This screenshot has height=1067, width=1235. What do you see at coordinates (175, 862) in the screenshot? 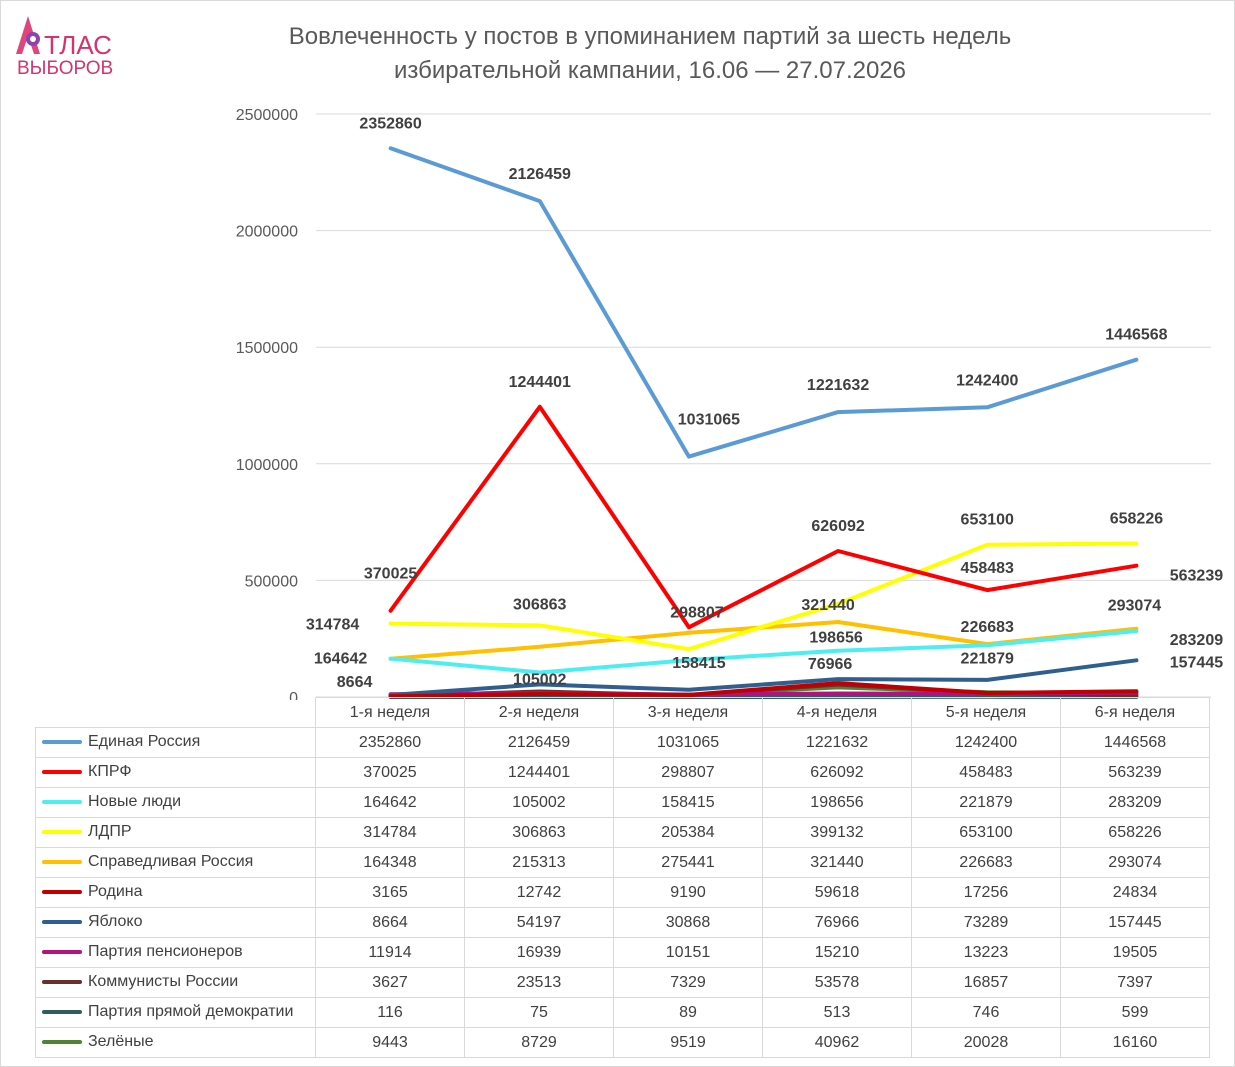
I see `legend-entry: Справедливая Россия` at bounding box center [175, 862].